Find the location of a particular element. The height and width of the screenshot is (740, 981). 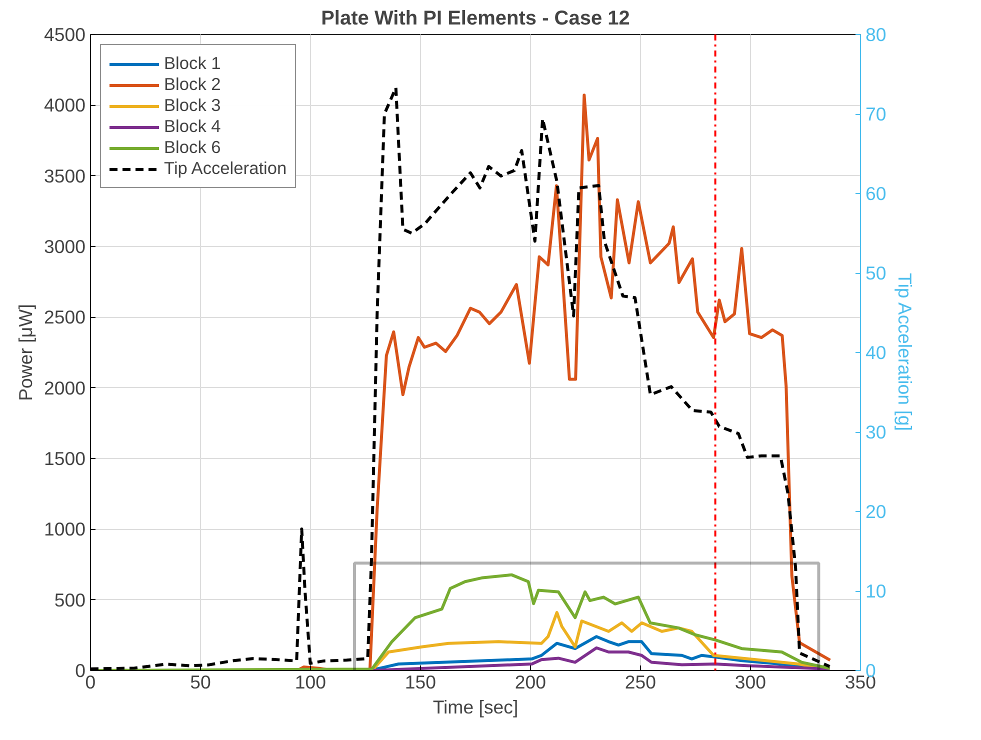

y2-tick-label: 30 is located at coordinates (876, 432).